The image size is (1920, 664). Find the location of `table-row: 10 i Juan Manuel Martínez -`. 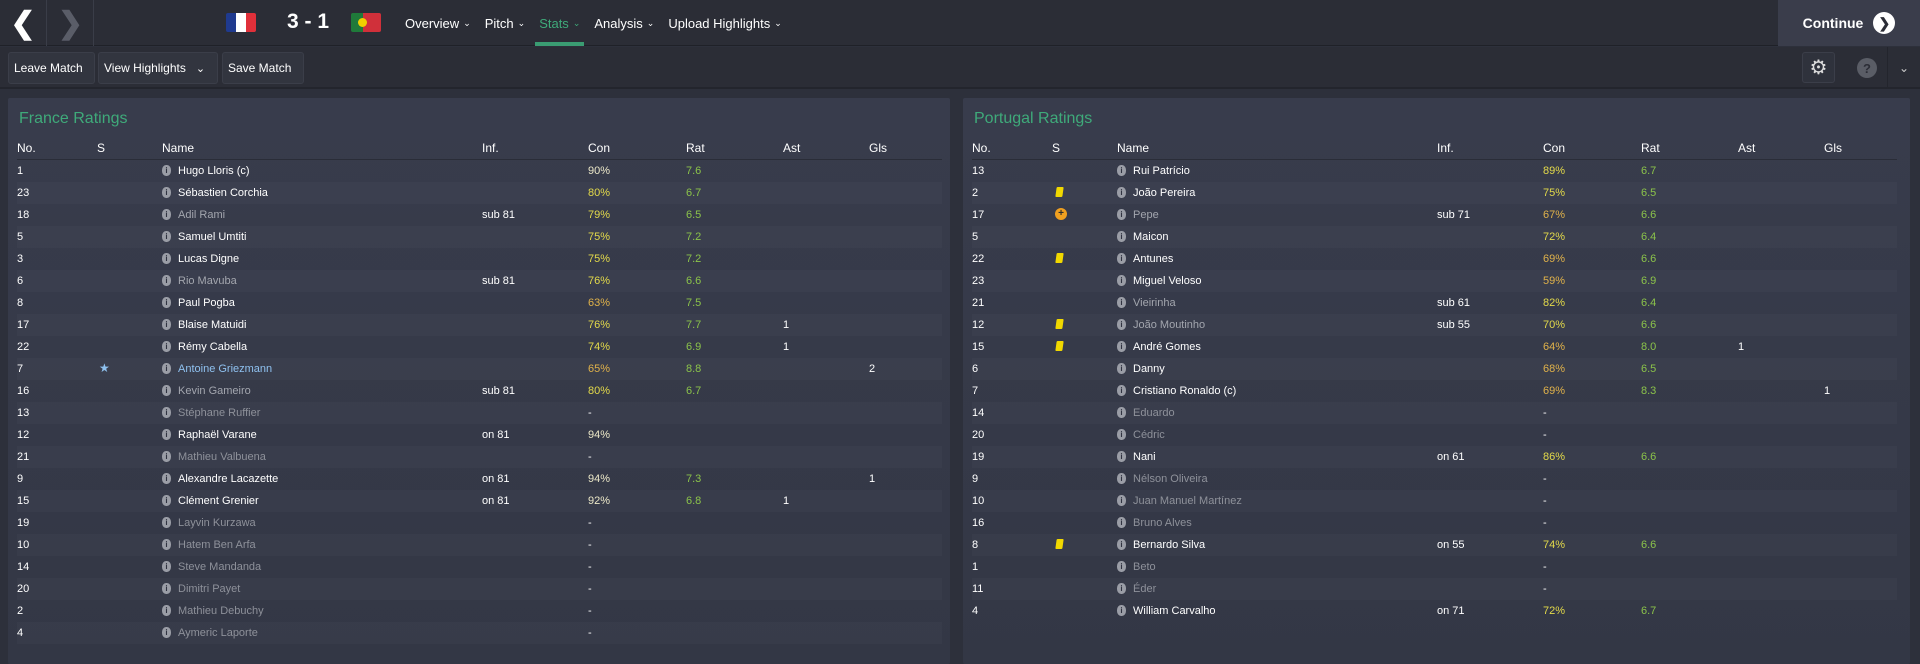

table-row: 10 i Juan Manuel Martínez - is located at coordinates (1434, 501).